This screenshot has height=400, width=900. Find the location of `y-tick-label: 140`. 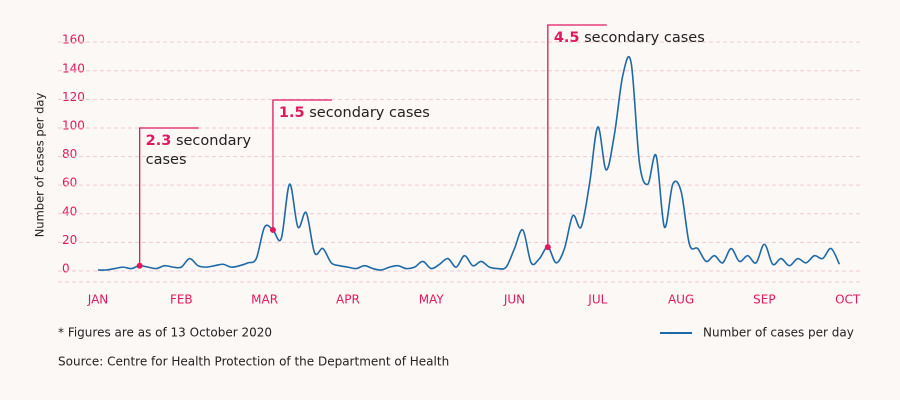

y-tick-label: 140 is located at coordinates (73, 68).